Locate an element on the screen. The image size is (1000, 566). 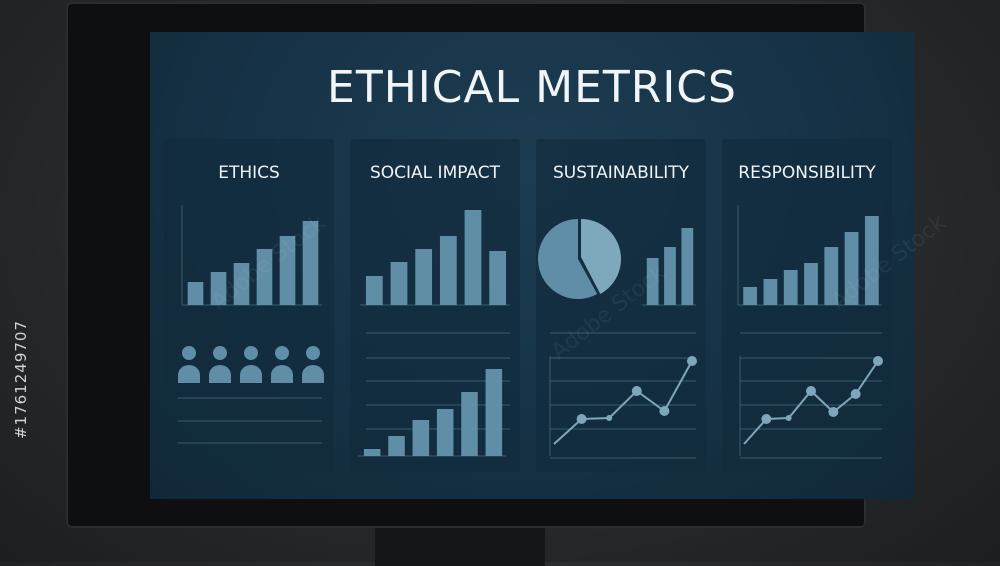
monitor-stand is located at coordinates (460, 546).